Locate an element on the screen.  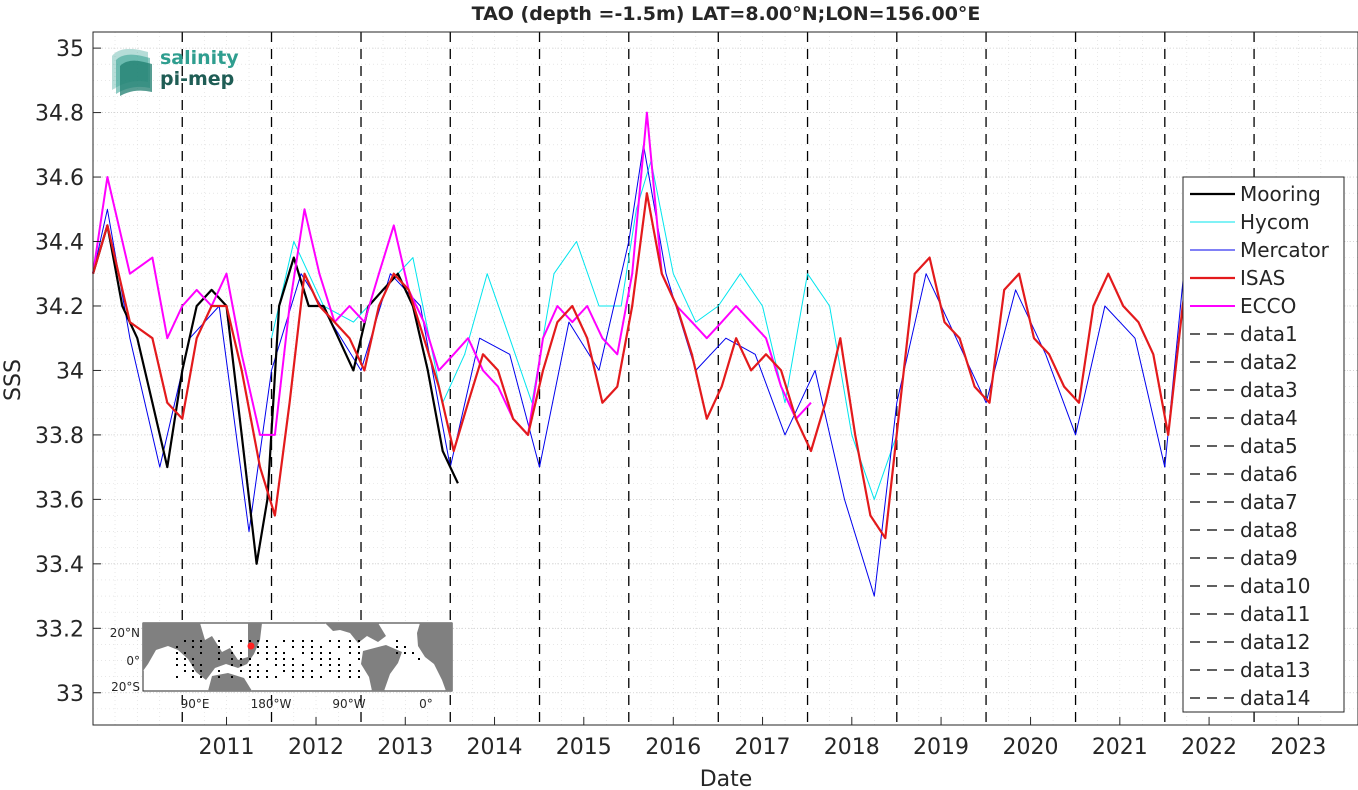
inset-selected-station is located at coordinates (251, 646).